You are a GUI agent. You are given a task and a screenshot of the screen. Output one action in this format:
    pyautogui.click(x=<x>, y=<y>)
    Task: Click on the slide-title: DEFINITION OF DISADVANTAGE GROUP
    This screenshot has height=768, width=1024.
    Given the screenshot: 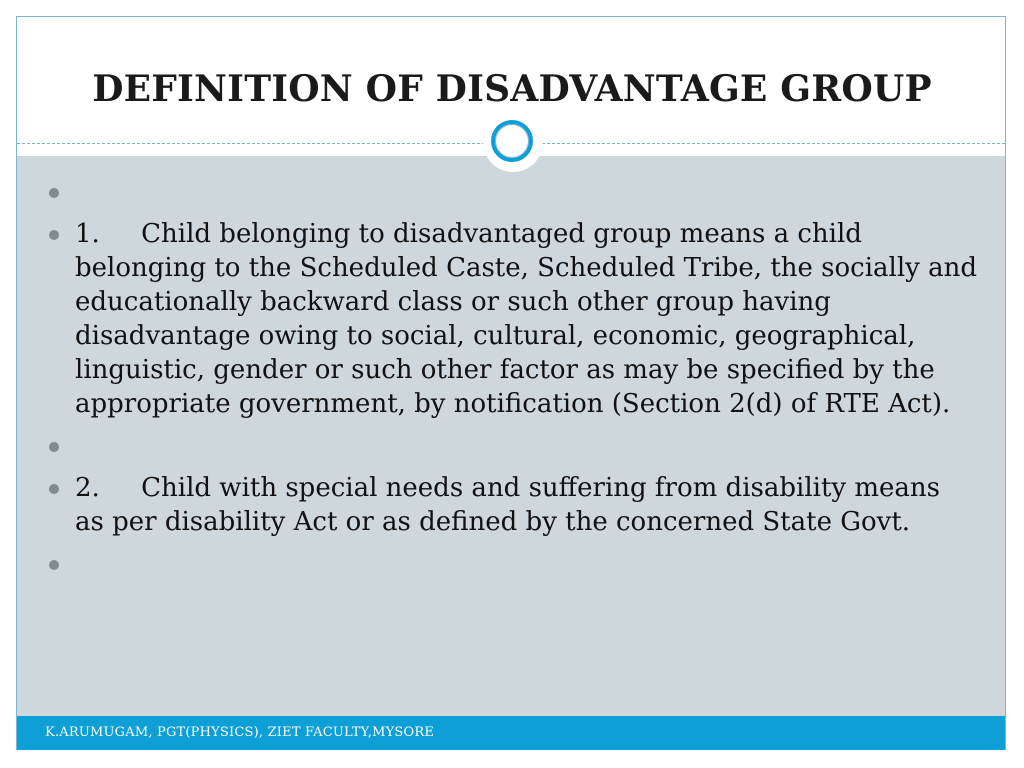 What is the action you would take?
    pyautogui.click(x=512, y=89)
    